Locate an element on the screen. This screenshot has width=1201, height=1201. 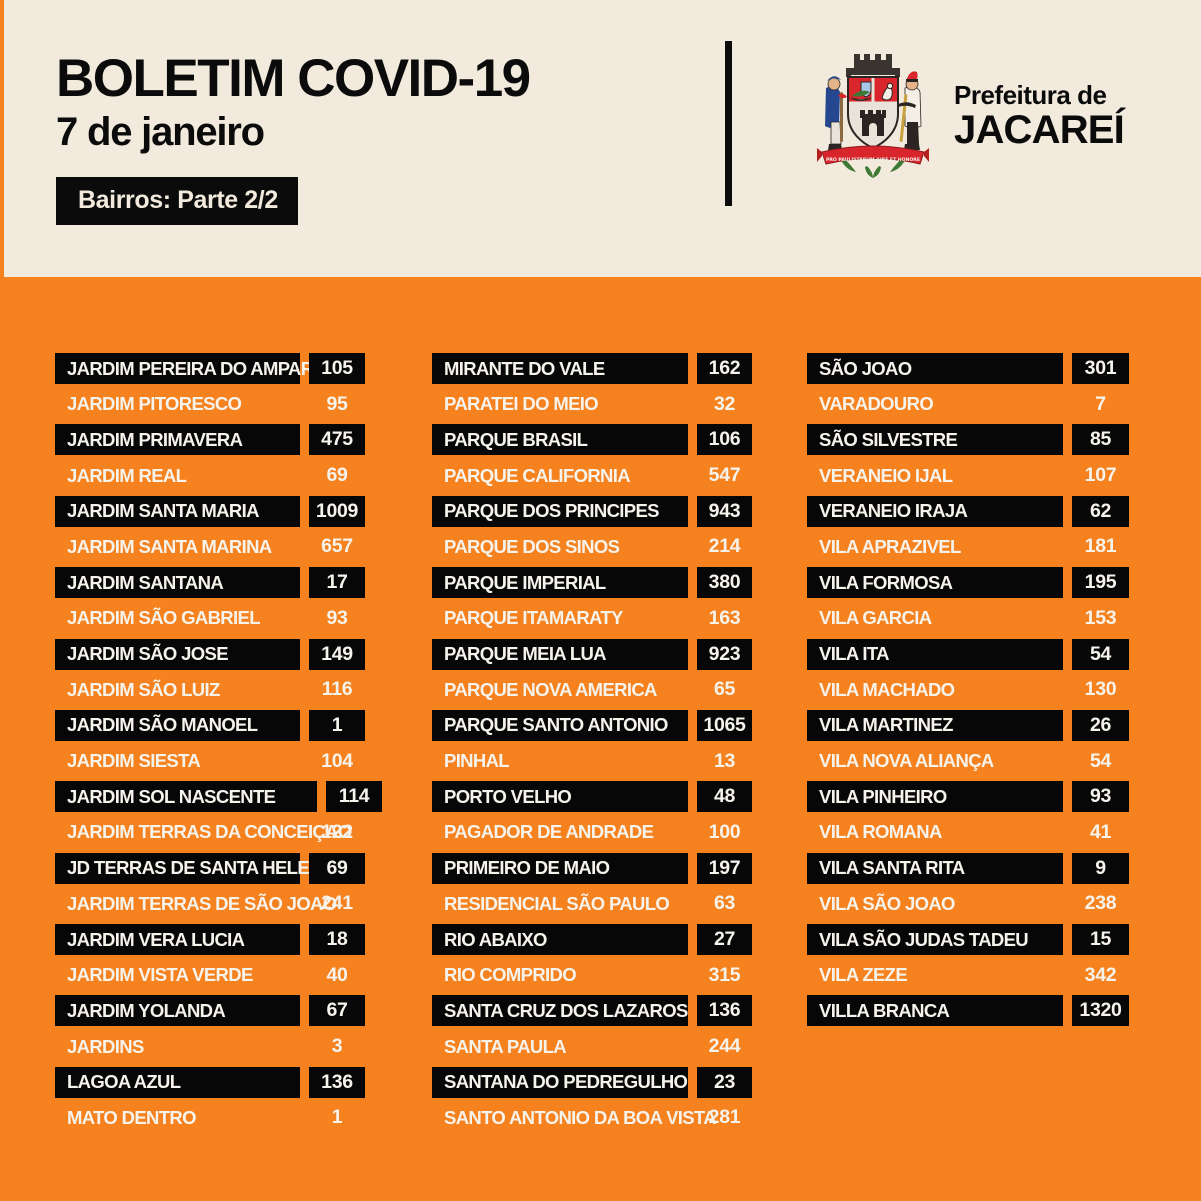
neighborhood-name-label: JARDIM SÃO MANOEL is located at coordinates (162, 725).